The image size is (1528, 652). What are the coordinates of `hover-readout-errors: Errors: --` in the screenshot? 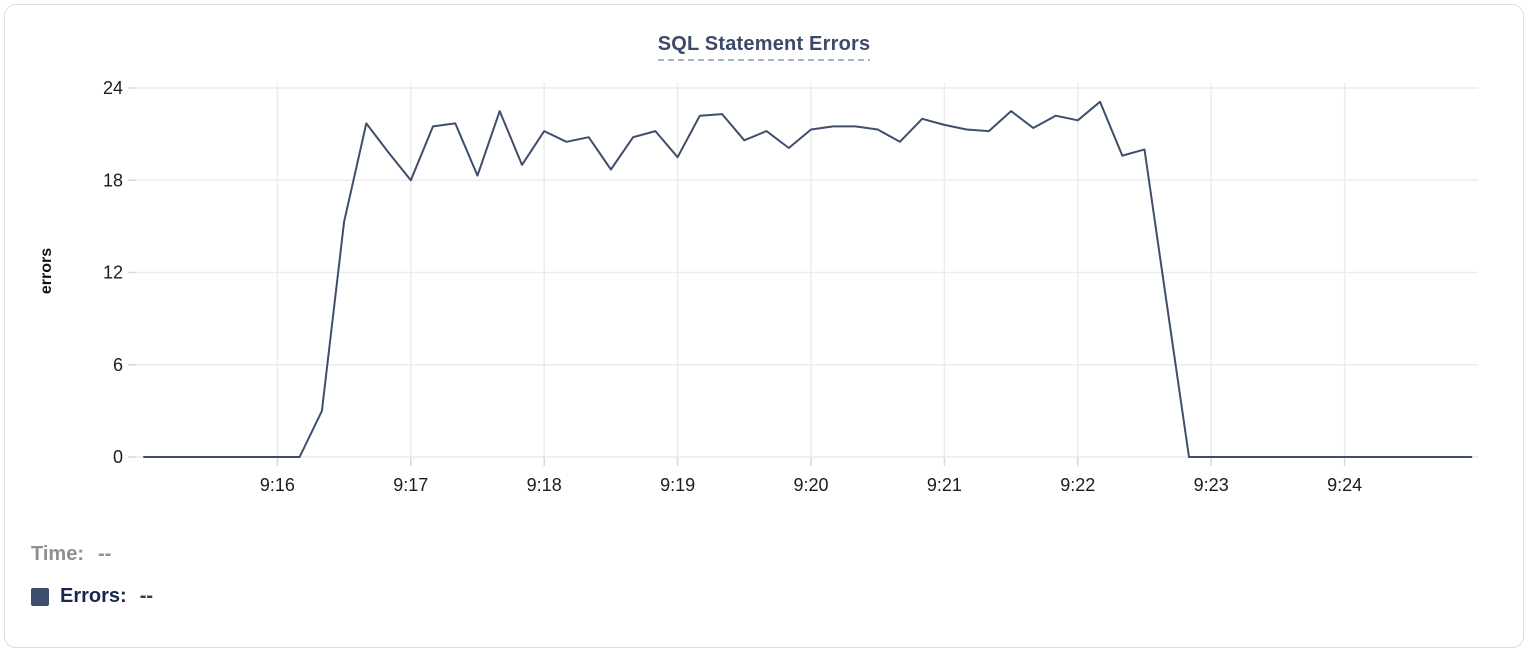 It's located at (92, 596).